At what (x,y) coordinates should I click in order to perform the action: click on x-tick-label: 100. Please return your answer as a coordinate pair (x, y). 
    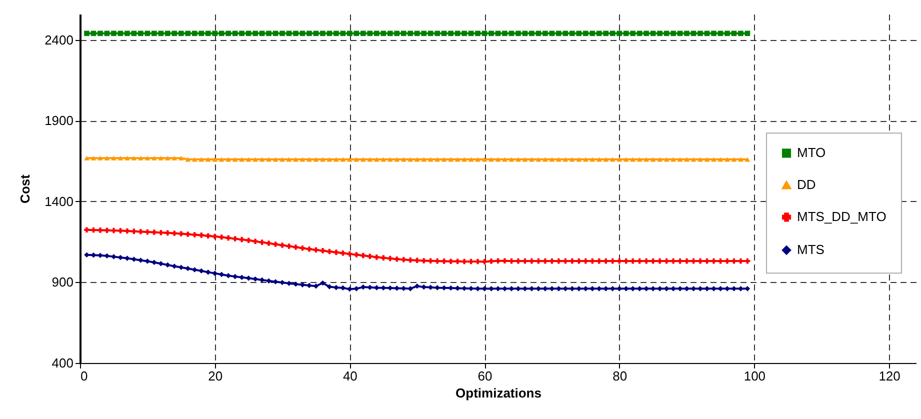
    Looking at the image, I should click on (755, 376).